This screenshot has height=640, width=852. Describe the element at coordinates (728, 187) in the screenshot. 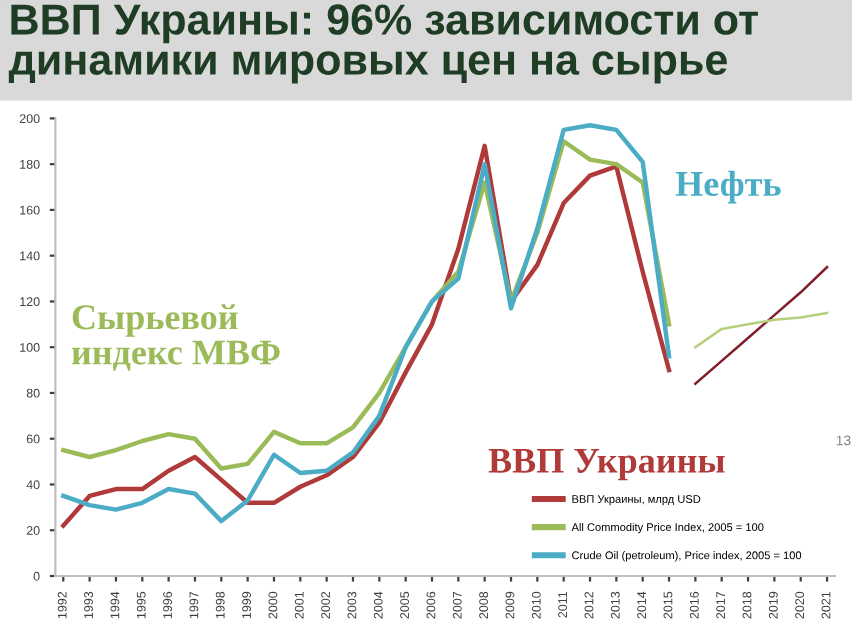

I see `annotation: Нефть` at that location.